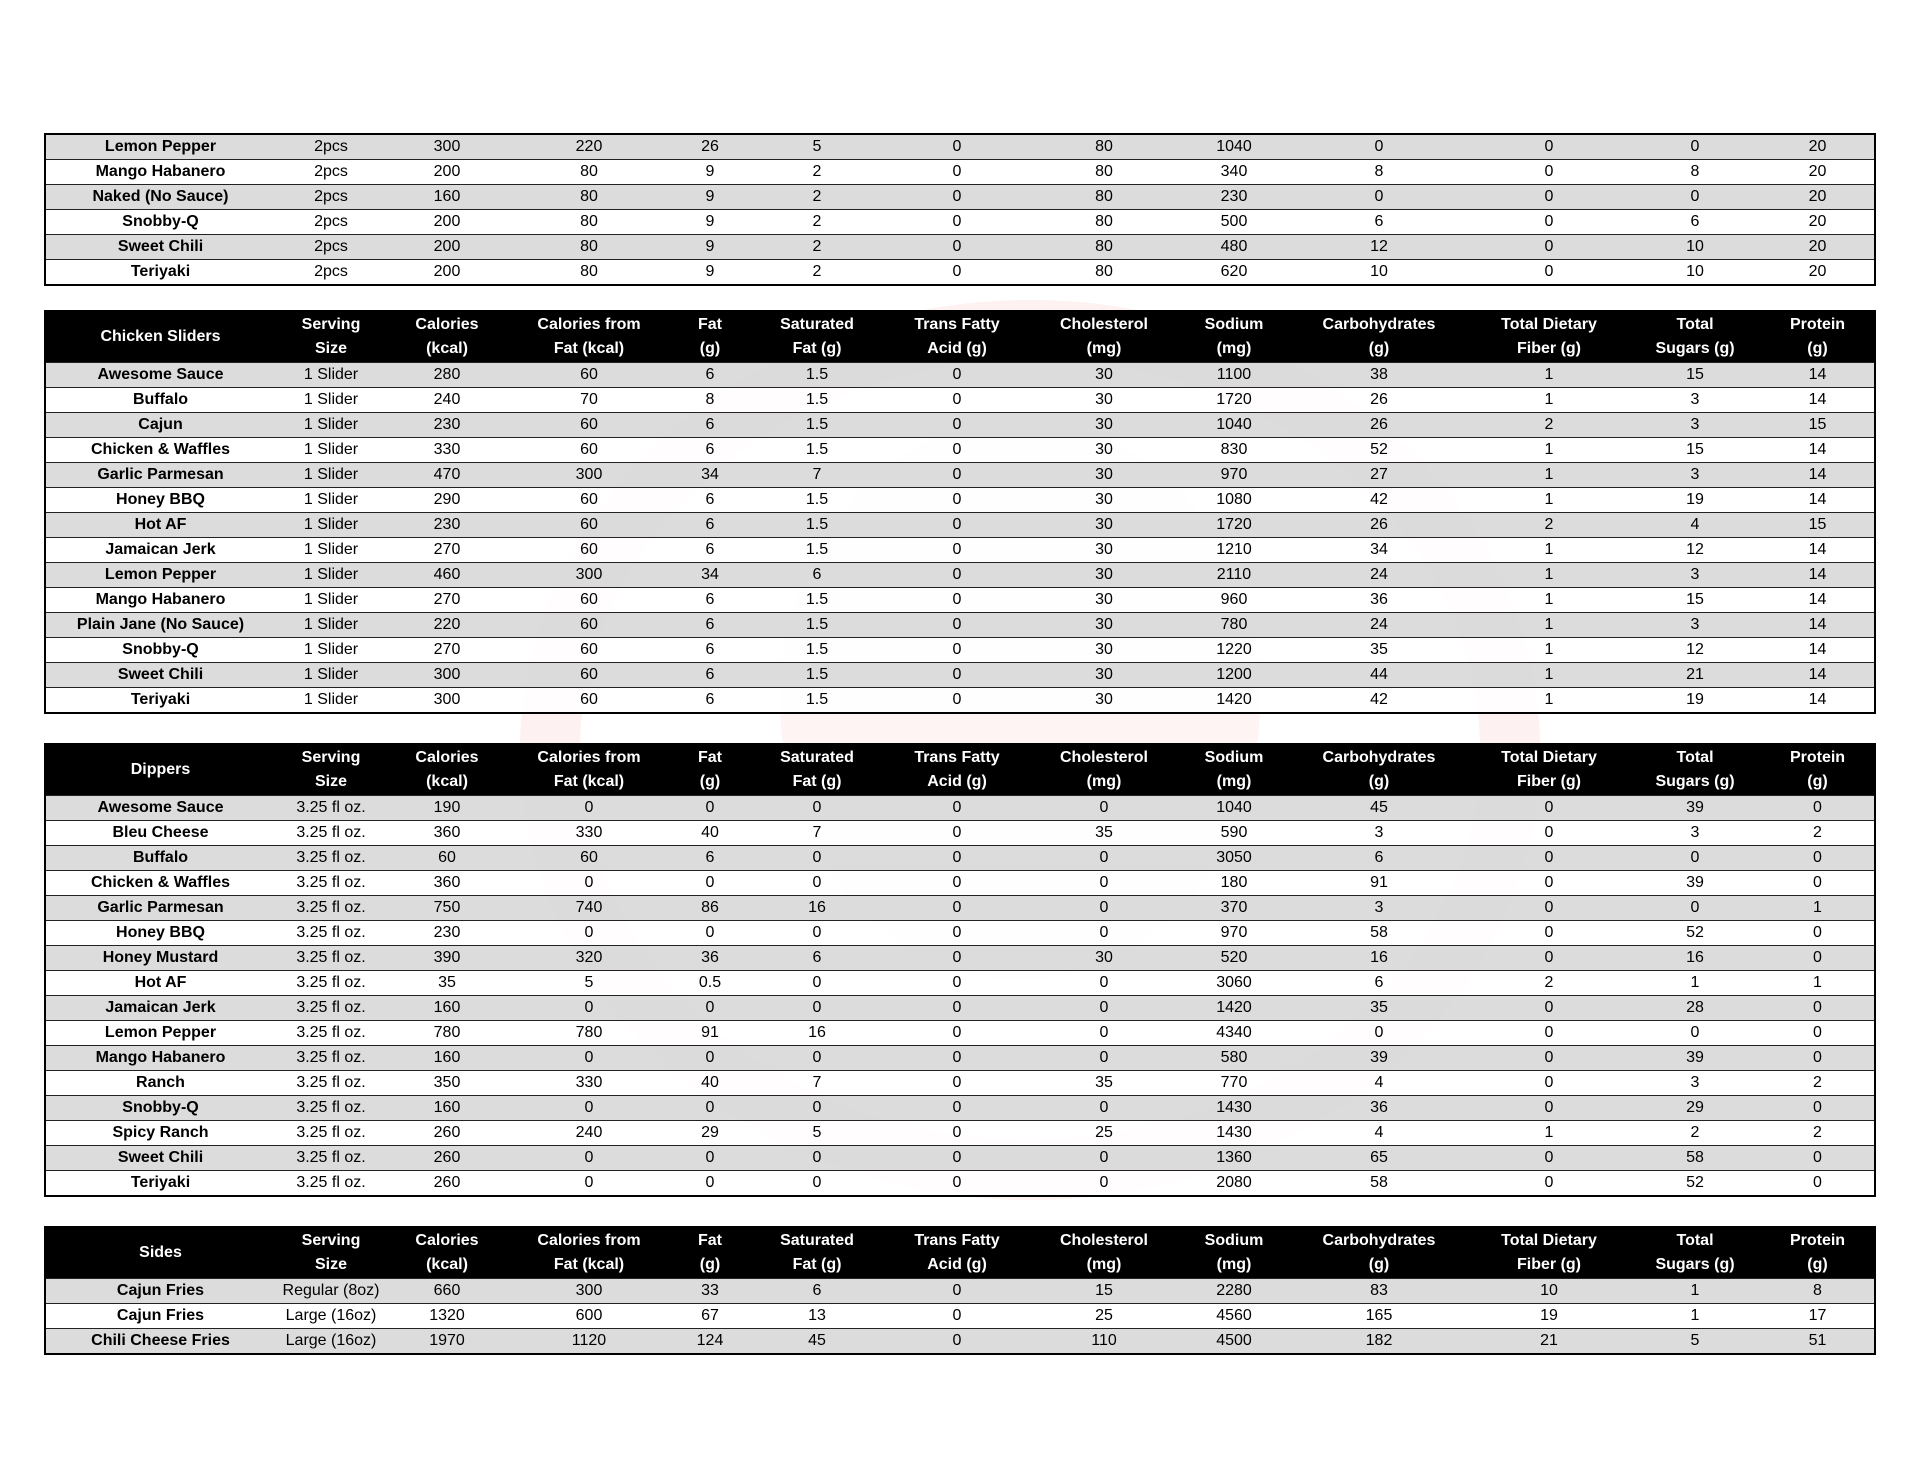  Describe the element at coordinates (1234, 600) in the screenshot. I see `nutrient-value: 960` at that location.